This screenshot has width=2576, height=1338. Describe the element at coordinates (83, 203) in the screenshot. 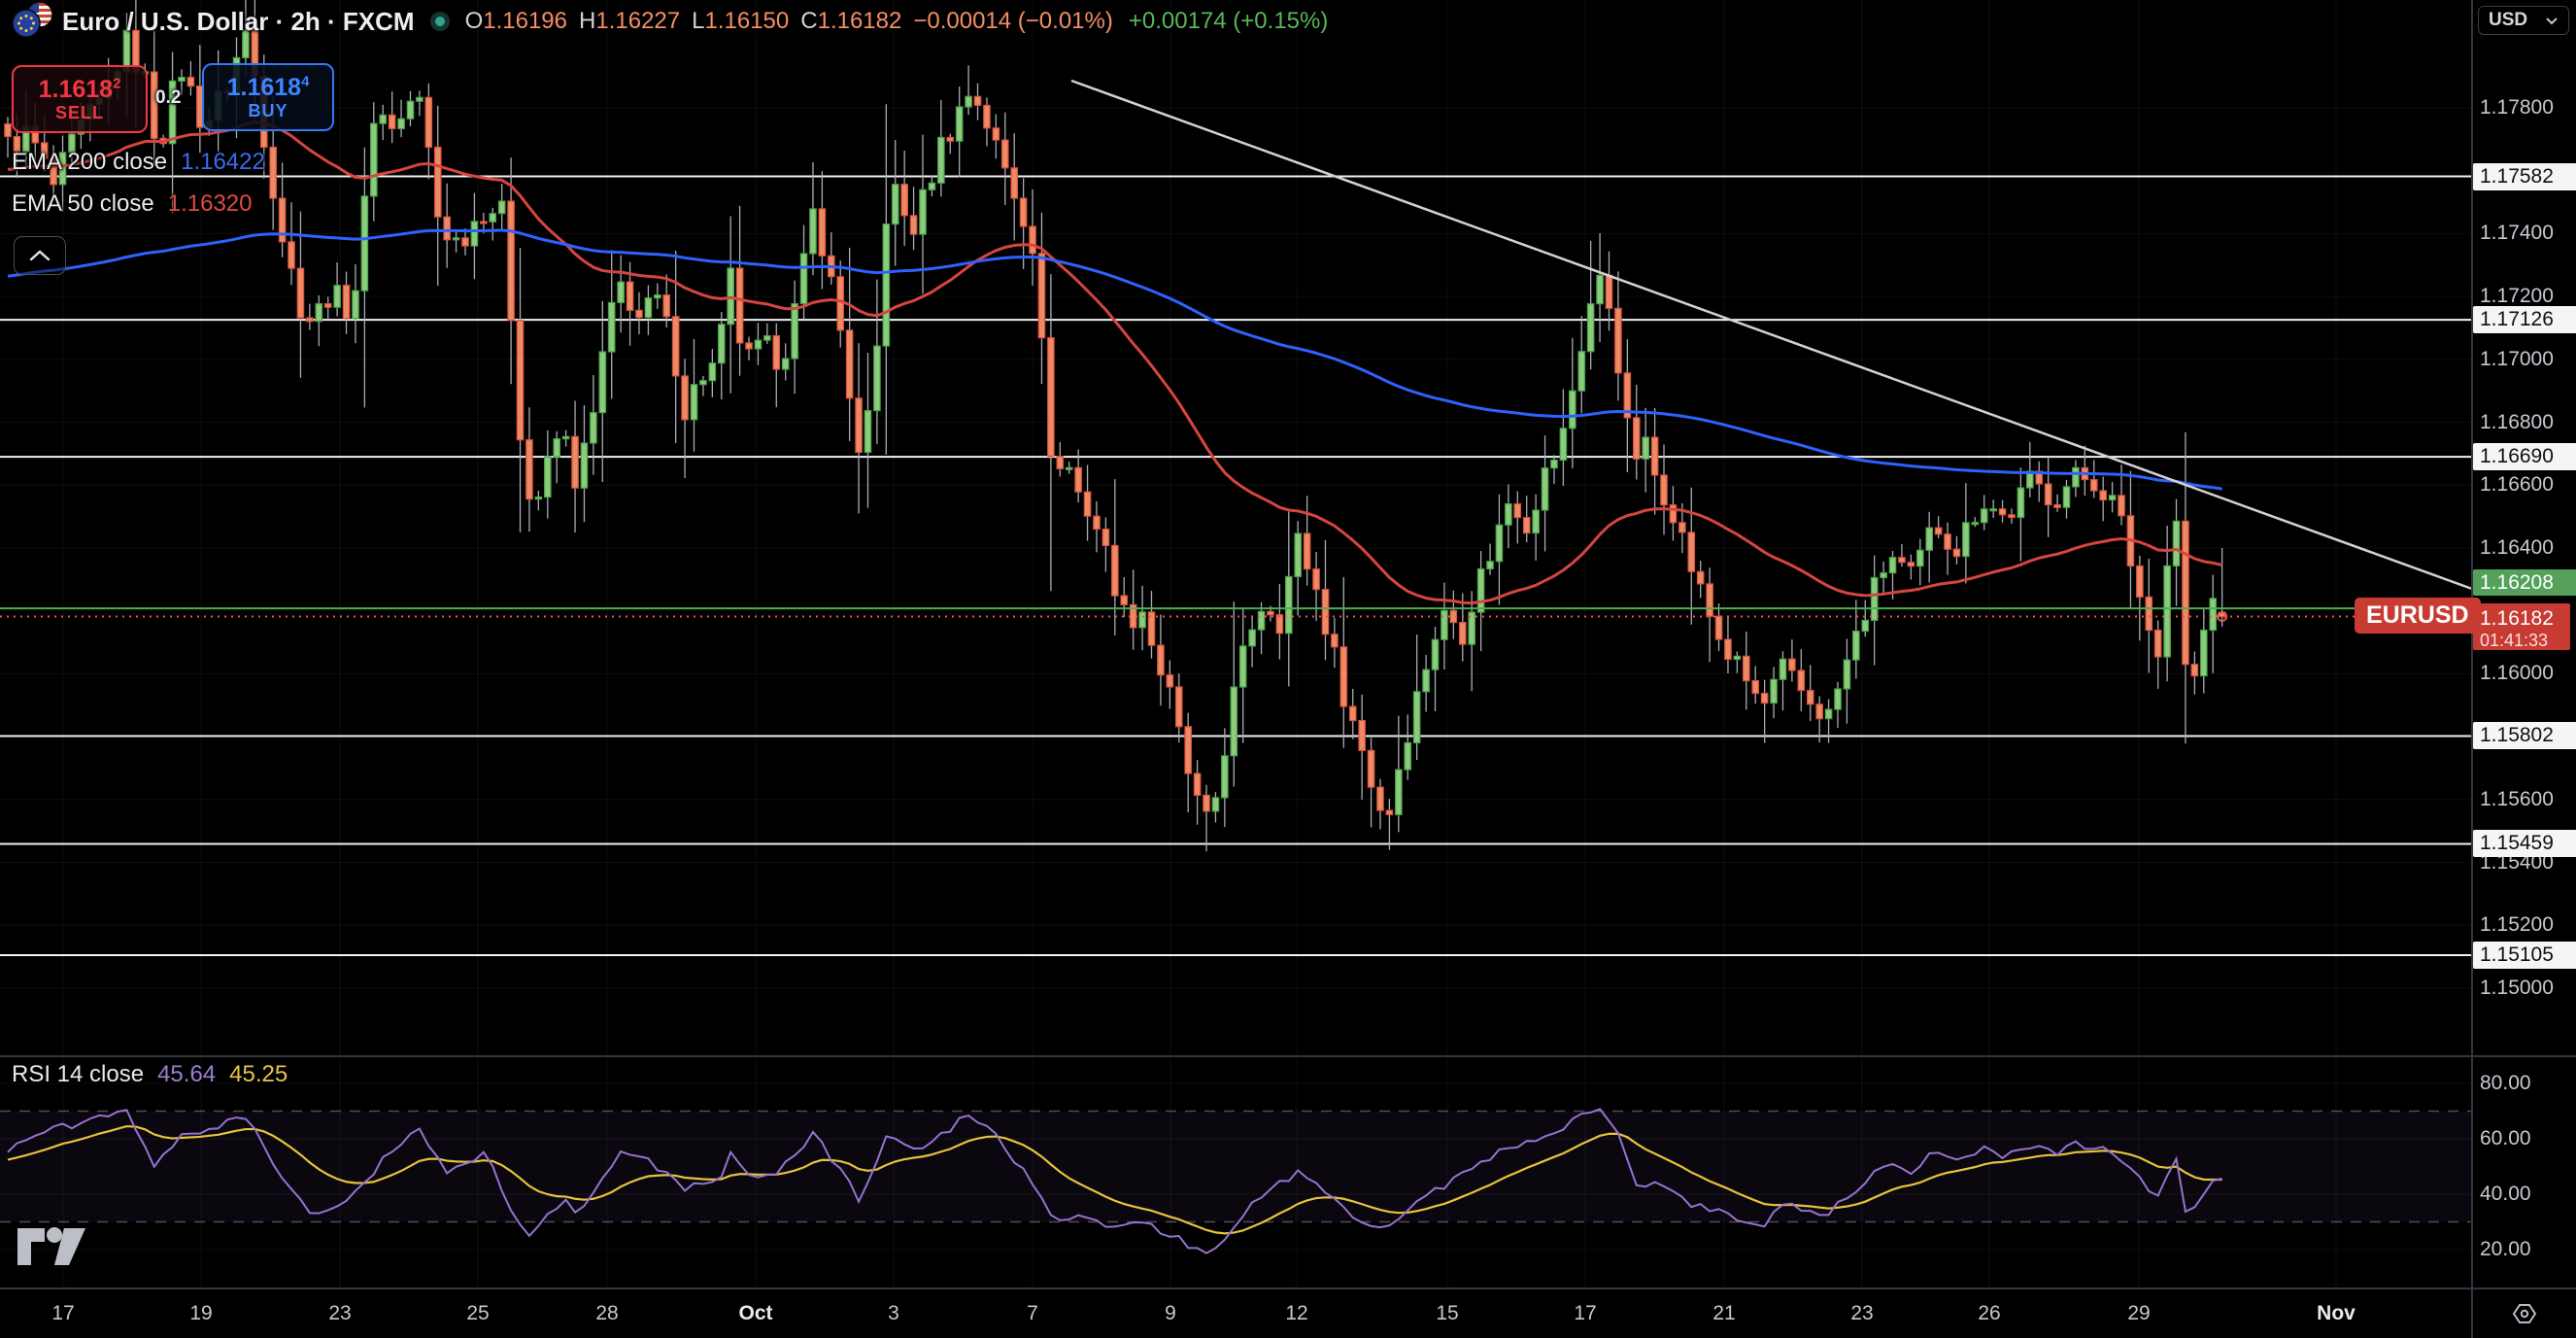

I see `ema50-label: EMA 50 close` at that location.